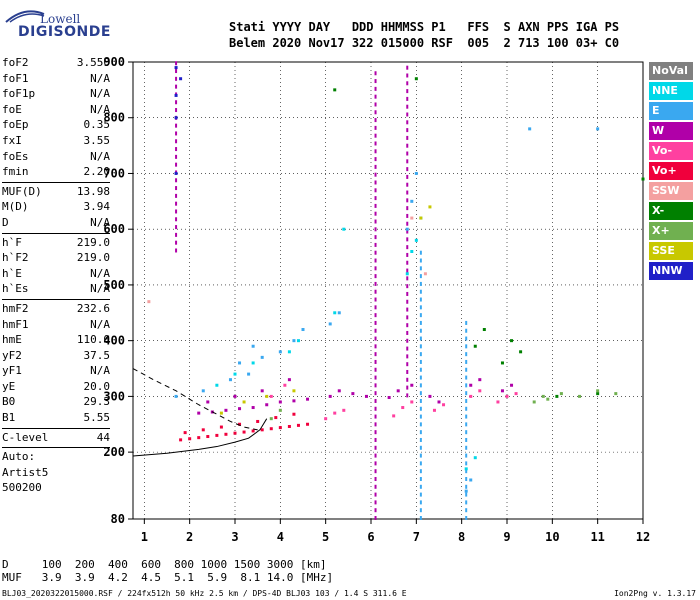 The height and width of the screenshot is (600, 700). I want to click on legend-entry: X+, so click(671, 231).